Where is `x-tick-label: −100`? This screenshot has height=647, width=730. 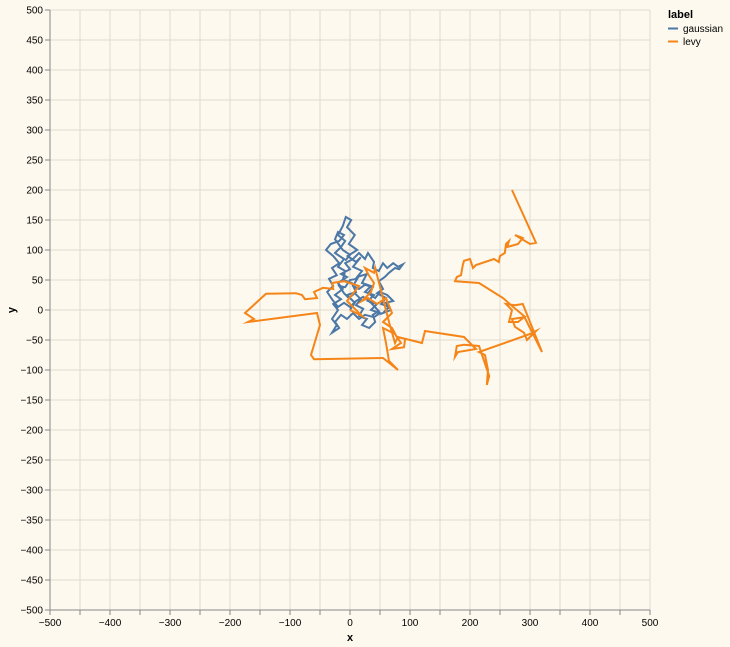 x-tick-label: −100 is located at coordinates (290, 623).